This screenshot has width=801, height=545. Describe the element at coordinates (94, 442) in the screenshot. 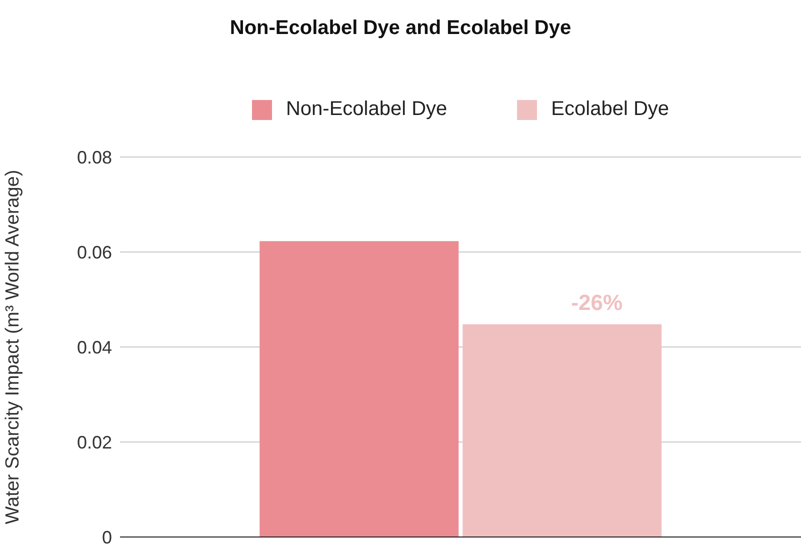

I see `y-tick-label: 0.02` at that location.